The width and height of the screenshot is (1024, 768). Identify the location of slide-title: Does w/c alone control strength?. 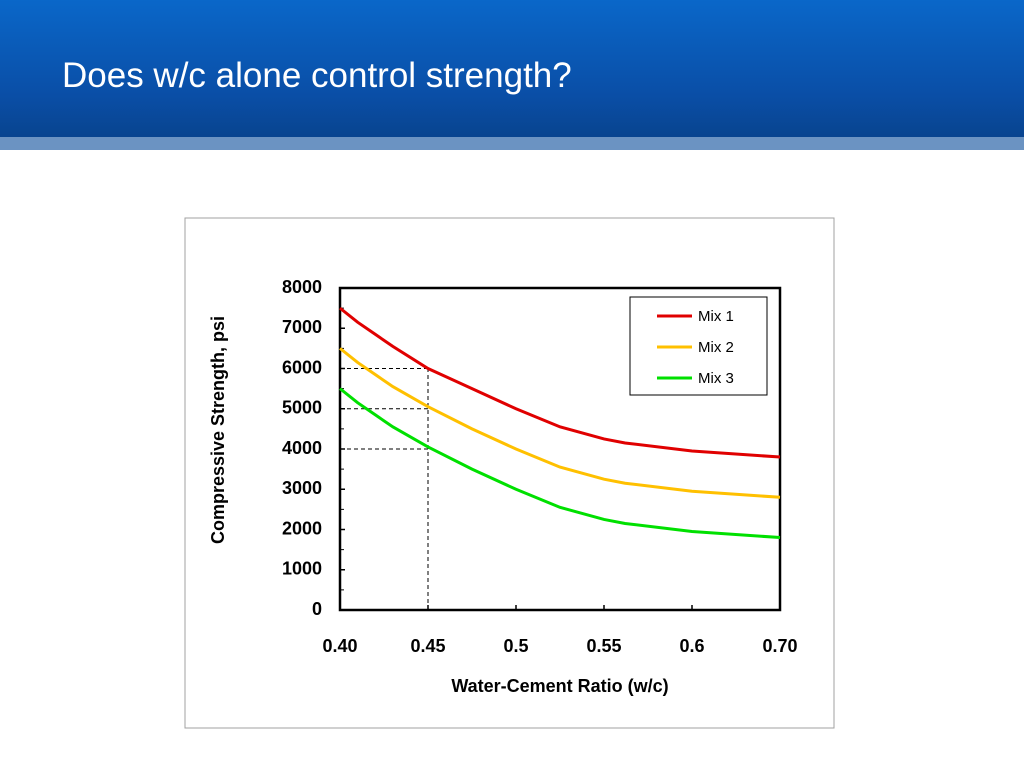
(317, 75).